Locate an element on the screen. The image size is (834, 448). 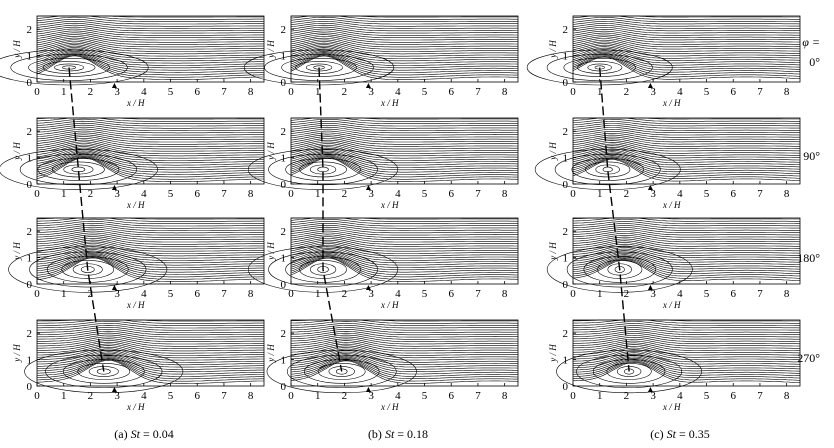
caption-b-prefix: (b) is located at coordinates (376, 434).